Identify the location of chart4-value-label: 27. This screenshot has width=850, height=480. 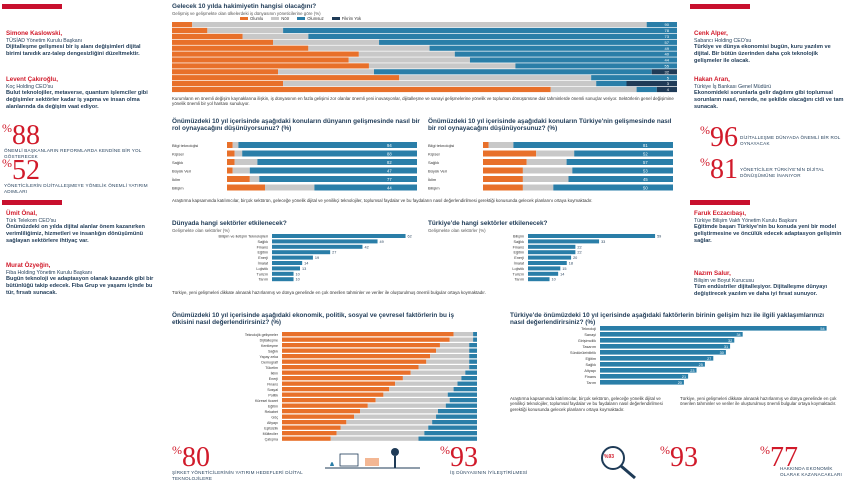
(334, 253).